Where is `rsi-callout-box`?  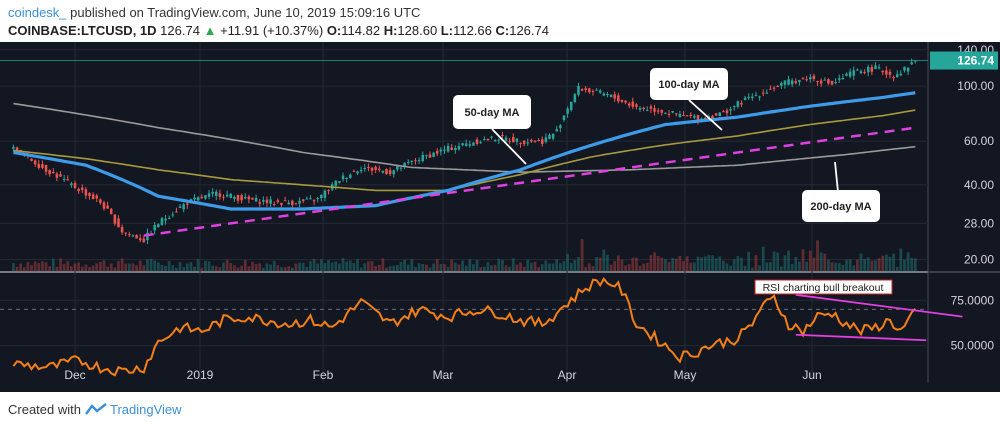 rsi-callout-box is located at coordinates (823, 287).